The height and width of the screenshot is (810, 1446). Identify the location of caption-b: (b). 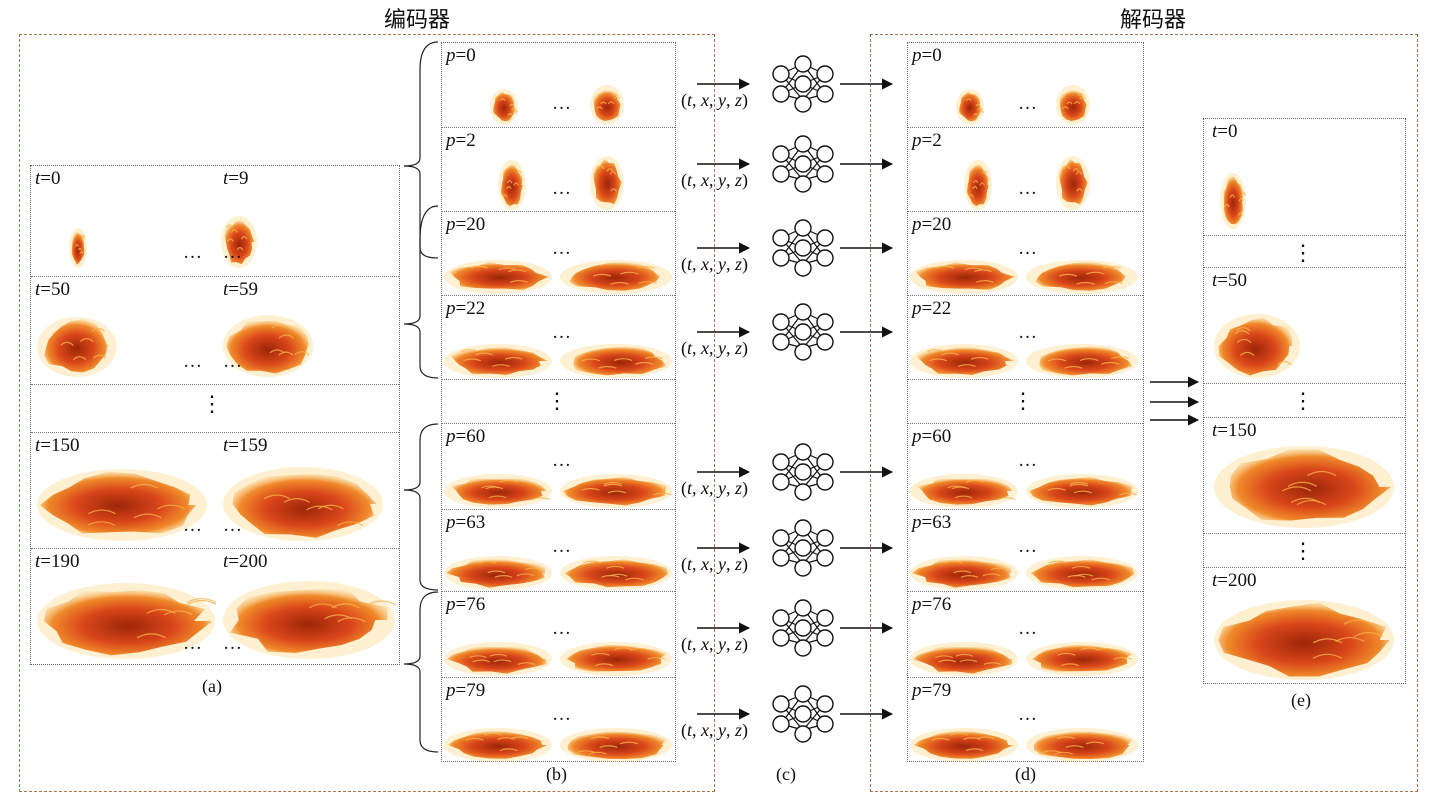
(556, 774).